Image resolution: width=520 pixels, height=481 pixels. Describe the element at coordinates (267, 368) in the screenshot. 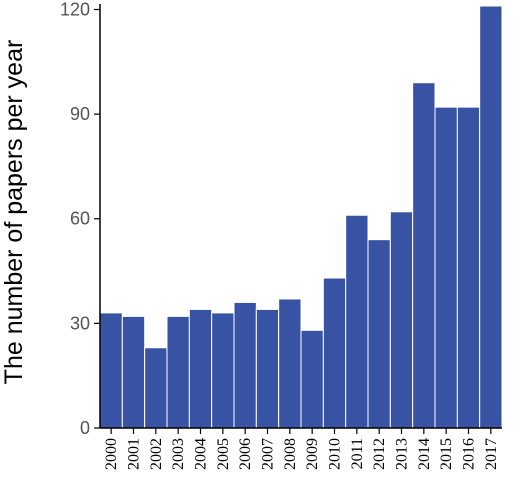

I see `bar-2007` at that location.